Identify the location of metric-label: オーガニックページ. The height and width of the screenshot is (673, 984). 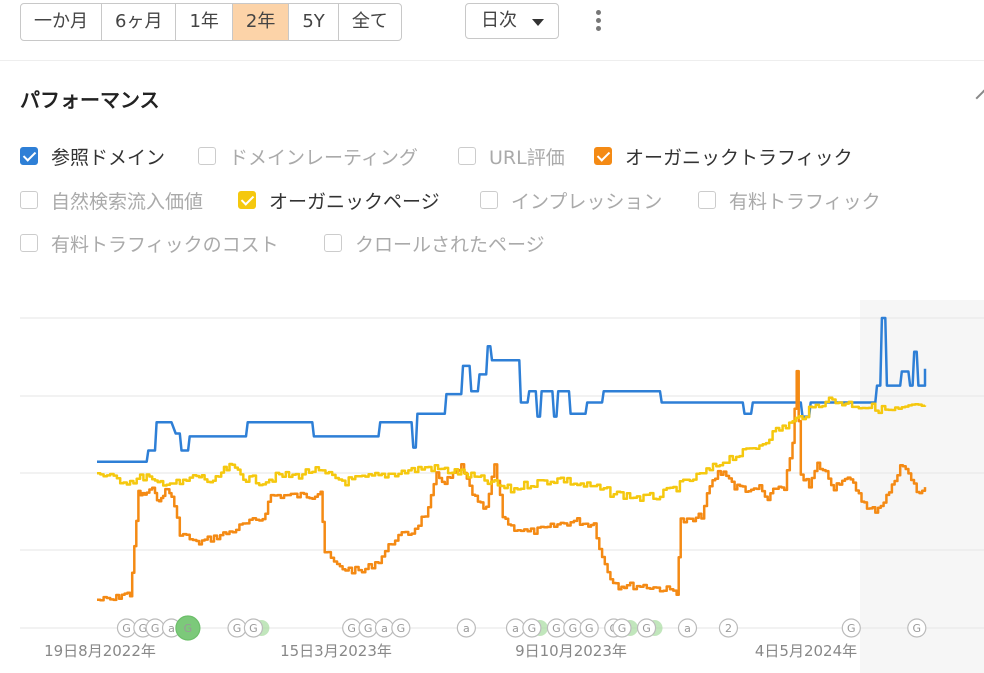
(354, 201).